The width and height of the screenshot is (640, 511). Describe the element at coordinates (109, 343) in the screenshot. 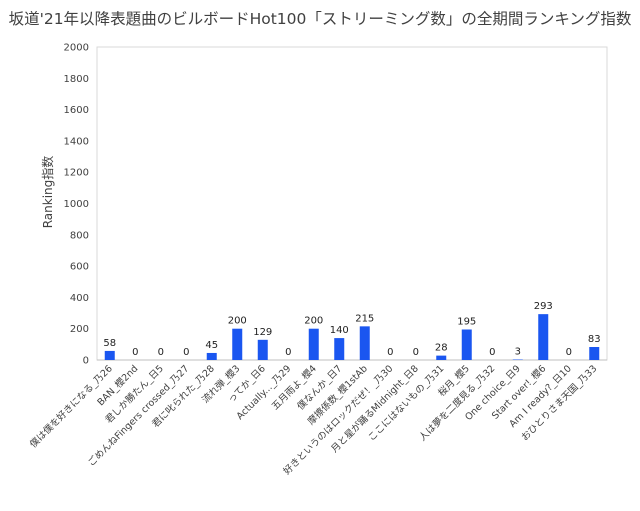

I see `data-label: 58` at that location.